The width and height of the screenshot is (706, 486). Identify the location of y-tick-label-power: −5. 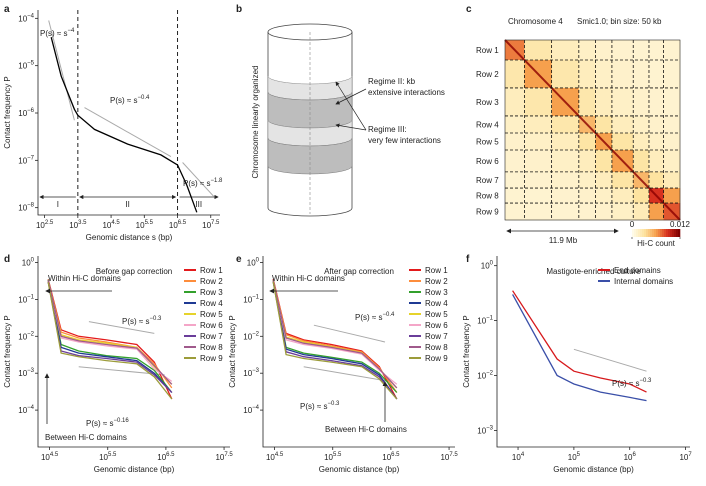
(31, 64).